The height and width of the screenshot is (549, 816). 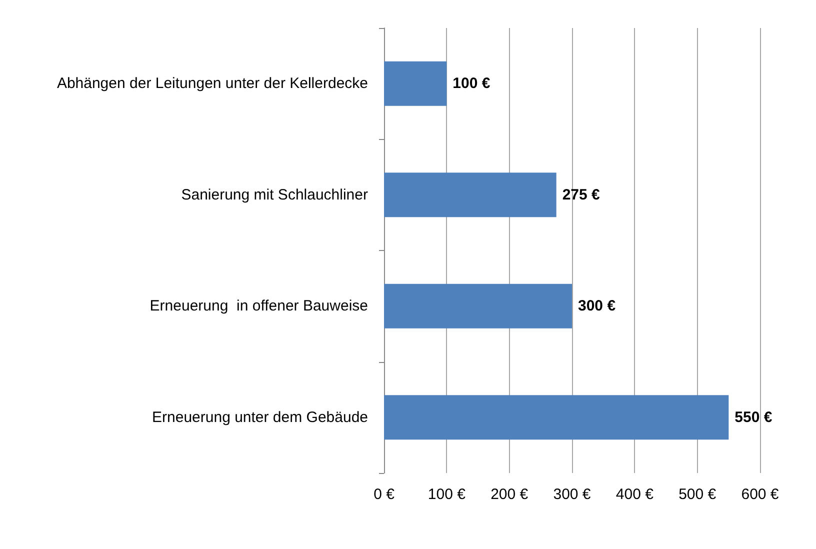 What do you see at coordinates (635, 494) in the screenshot?
I see `x-tick-label: 400 €` at bounding box center [635, 494].